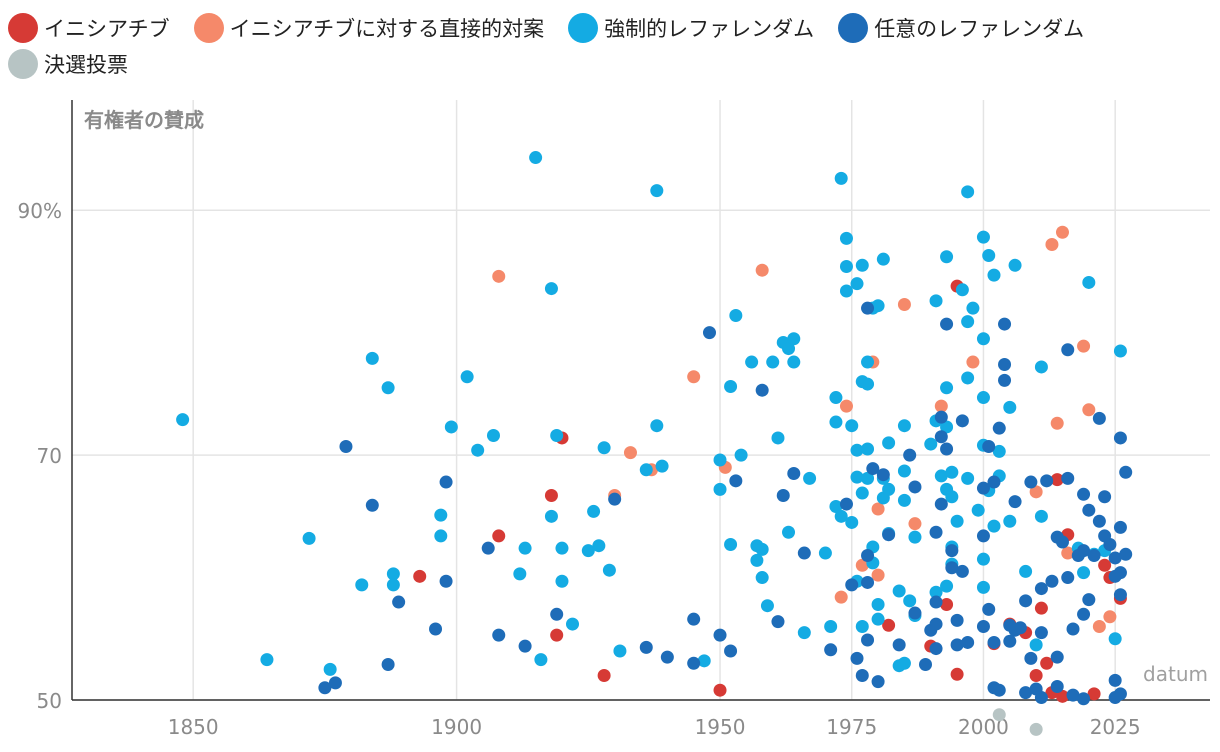 Image resolution: width=1220 pixels, height=752 pixels. What do you see at coordinates (709, 29) in the screenshot?
I see `legend-label: 強制的レファレンダム` at bounding box center [709, 29].